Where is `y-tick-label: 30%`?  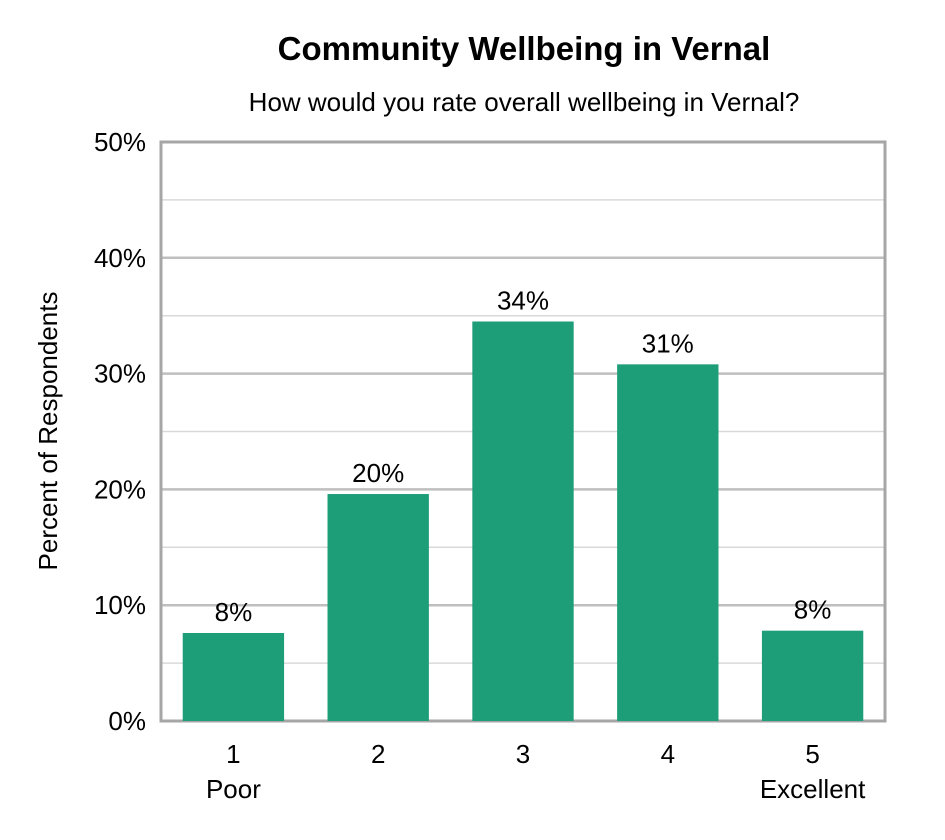
y-tick-label: 30% is located at coordinates (120, 374).